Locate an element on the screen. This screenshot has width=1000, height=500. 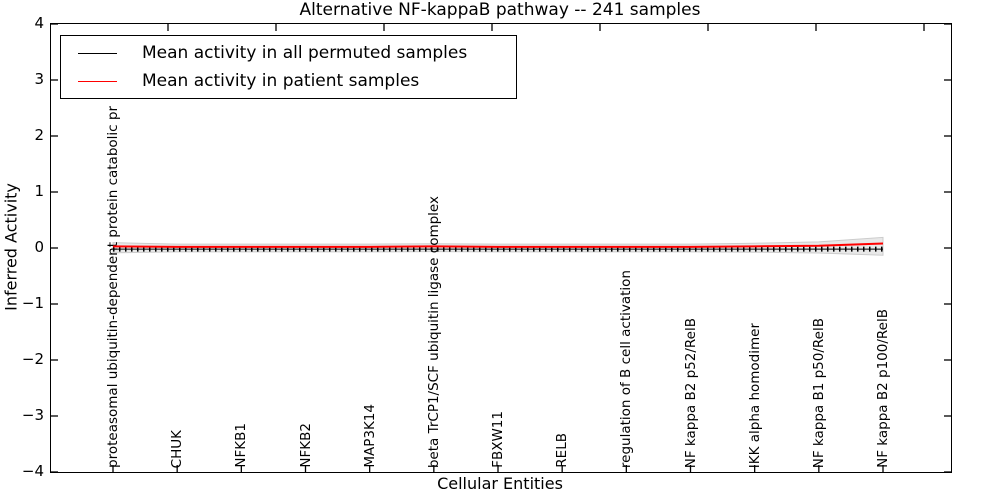
y-tick-label: −2 is located at coordinates (32, 359).